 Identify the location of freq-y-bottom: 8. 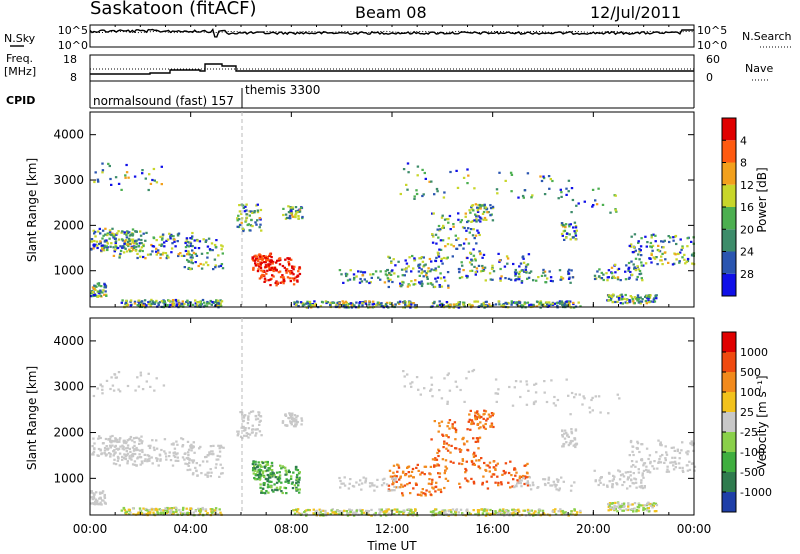
(73, 77).